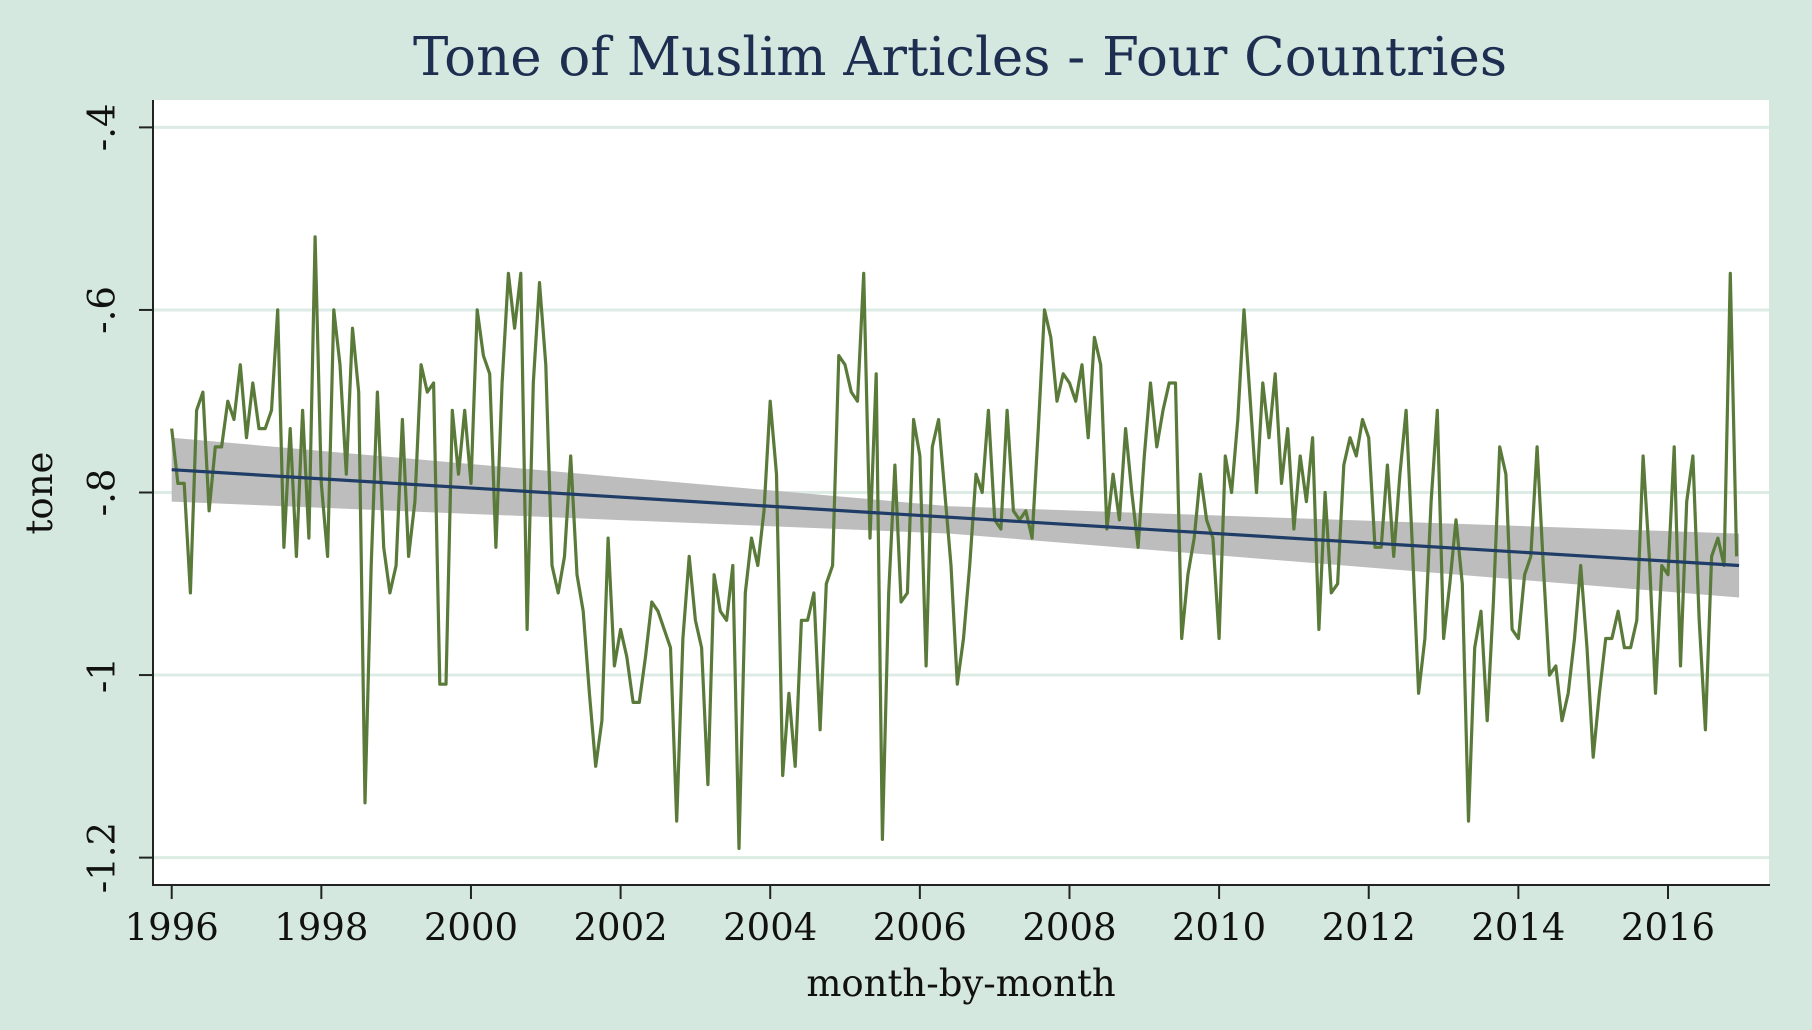 The height and width of the screenshot is (1030, 1812). I want to click on y-ticks: -.4 -.6 -.8 -1 -1.2, so click(117, 498).